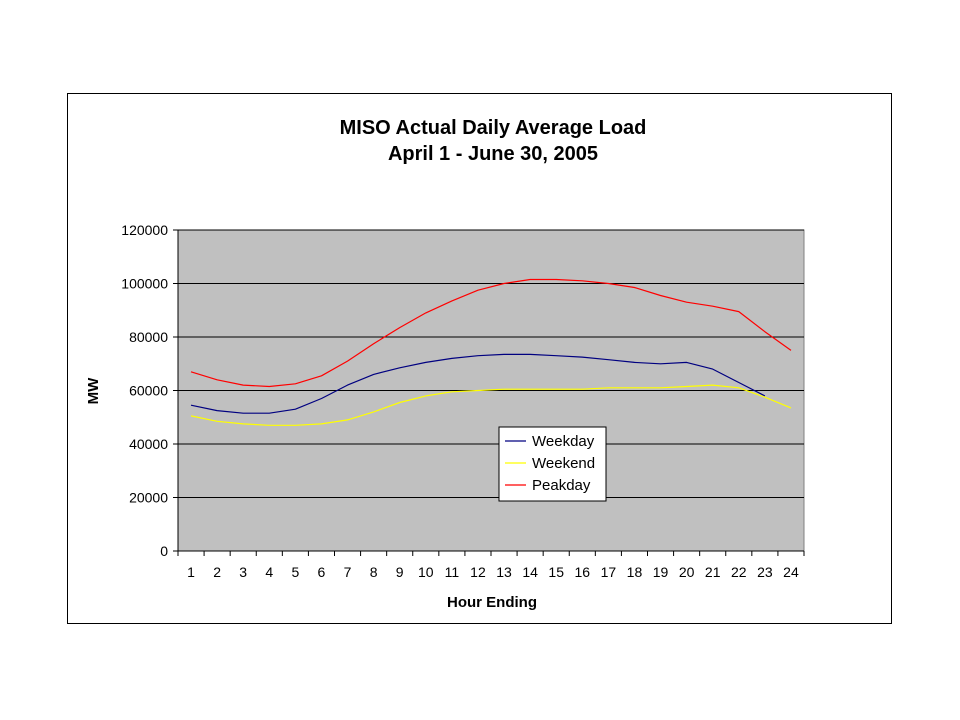 The width and height of the screenshot is (960, 720). Describe the element at coordinates (491, 333) in the screenshot. I see `series-line-peakday` at that location.